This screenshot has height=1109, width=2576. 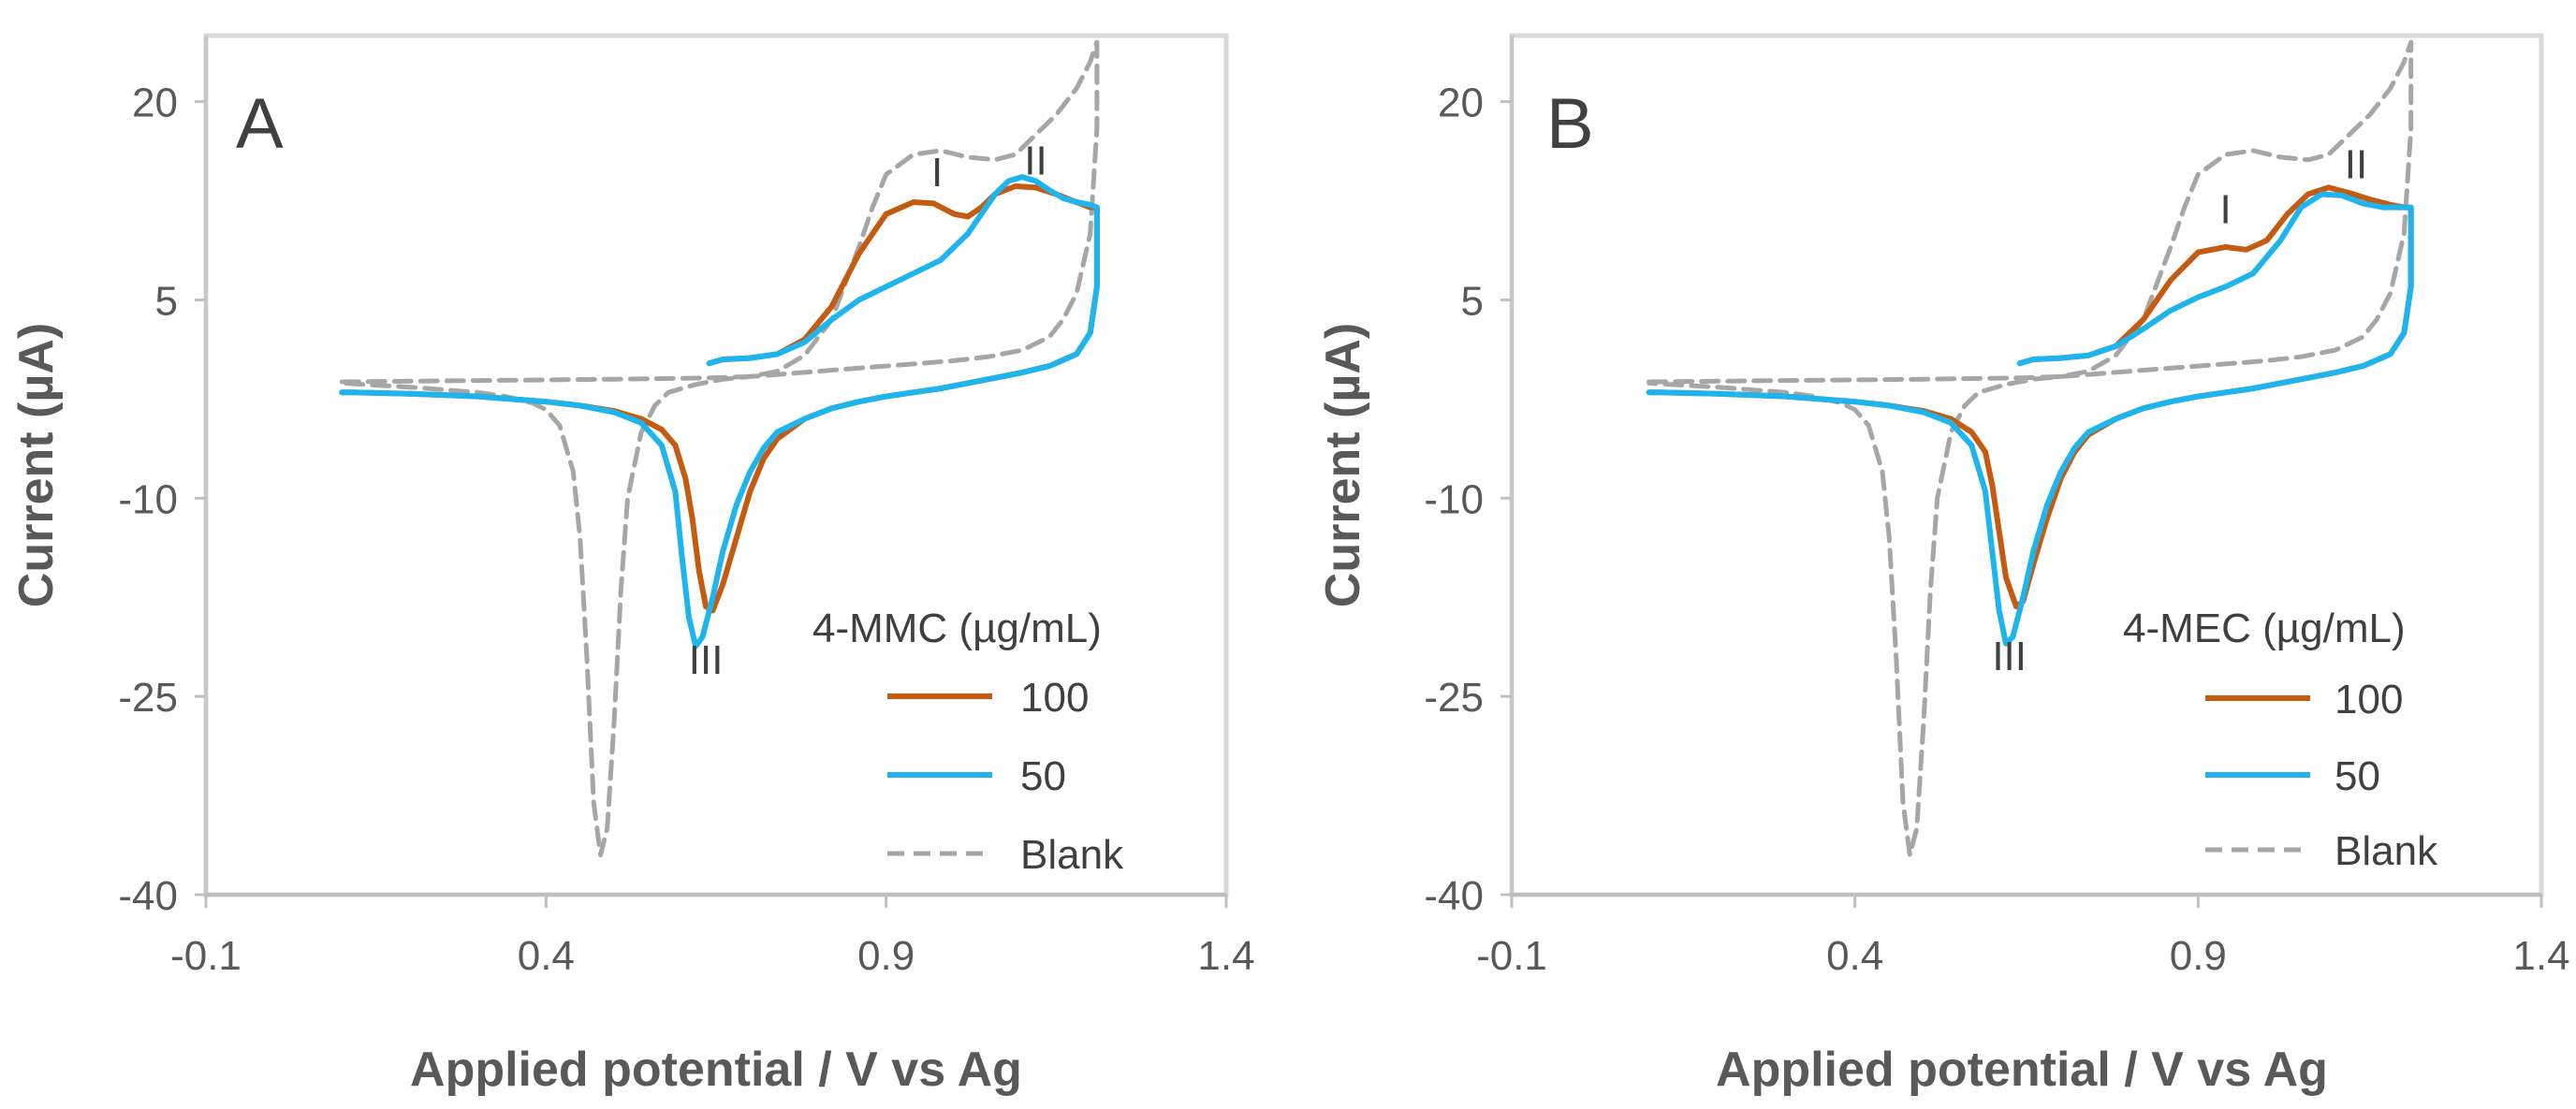 I want to click on legend-title: 4-MEC (µg/mL), so click(x=2264, y=629).